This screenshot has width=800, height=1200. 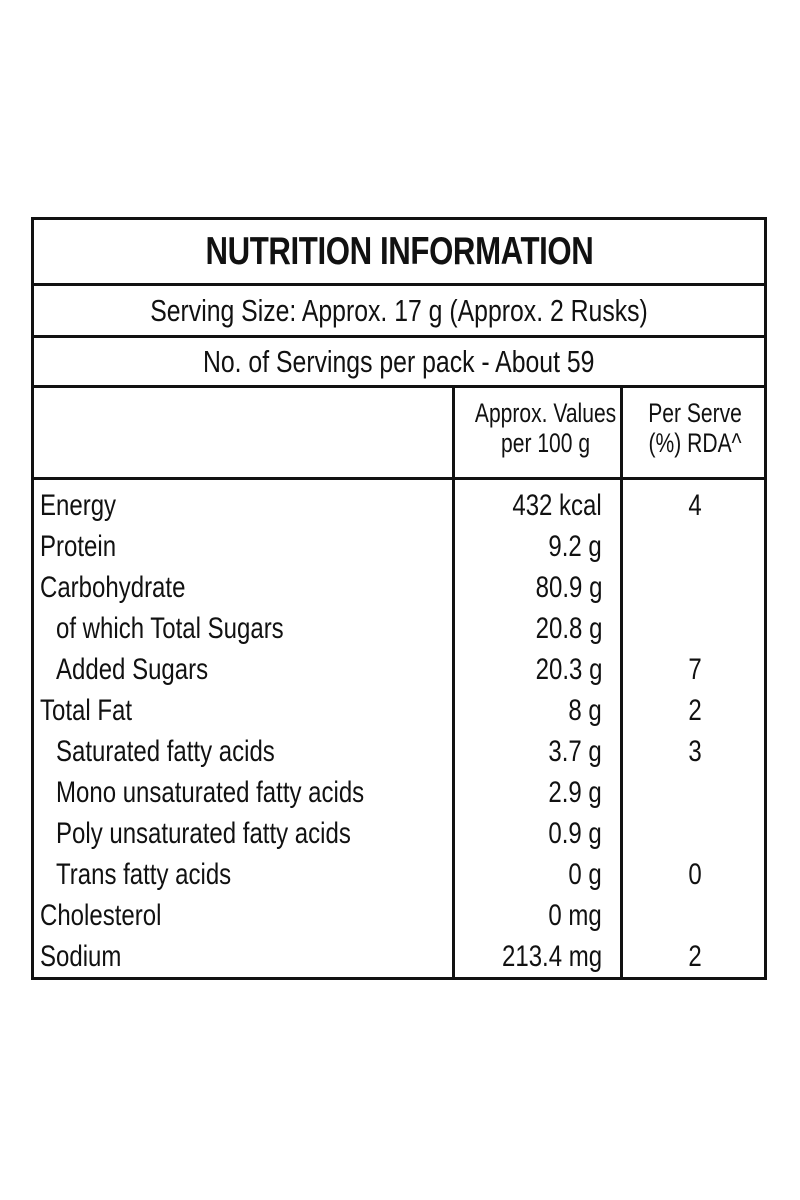 What do you see at coordinates (399, 710) in the screenshot?
I see `table-row: Total Fat 8 g 2` at bounding box center [399, 710].